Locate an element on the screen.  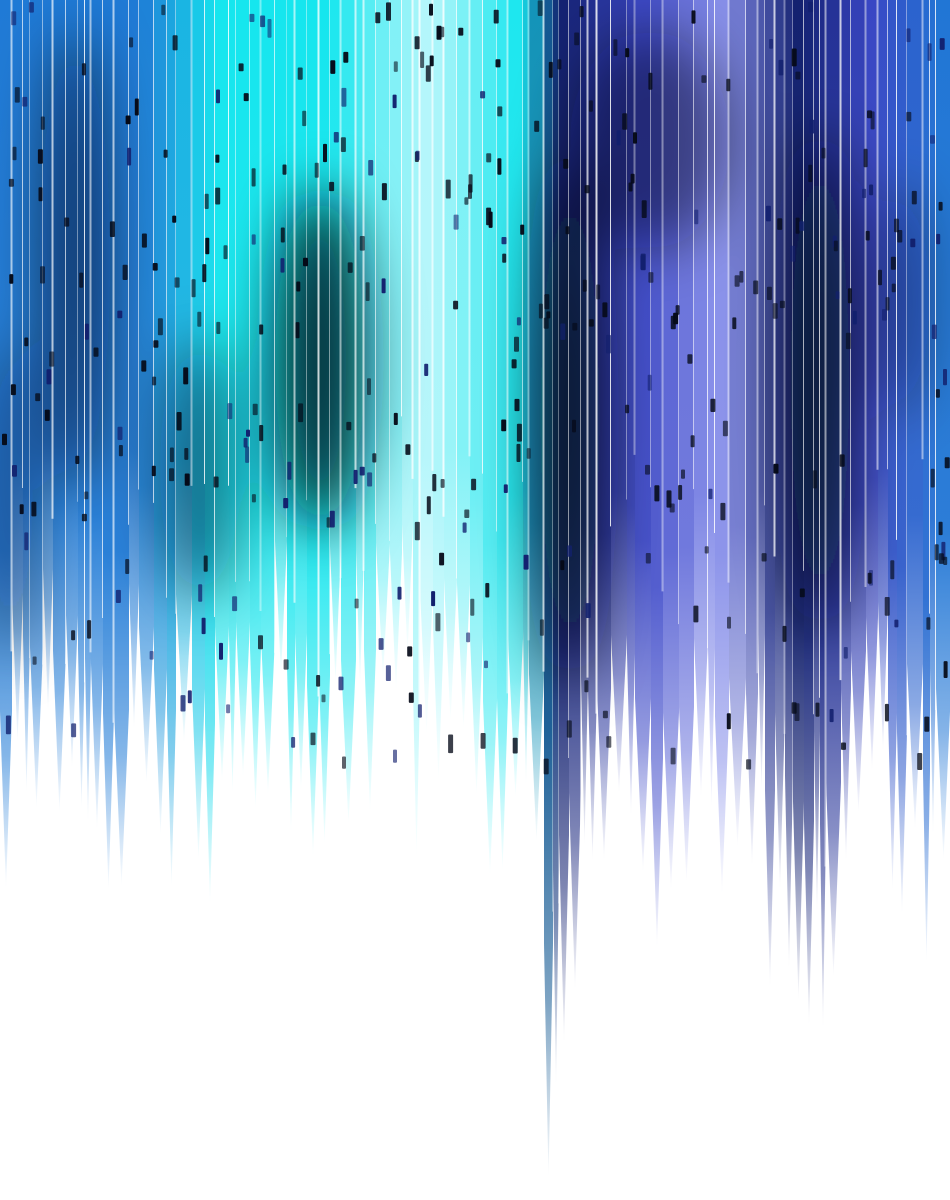
dark-haze is located at coordinates (320, 360).